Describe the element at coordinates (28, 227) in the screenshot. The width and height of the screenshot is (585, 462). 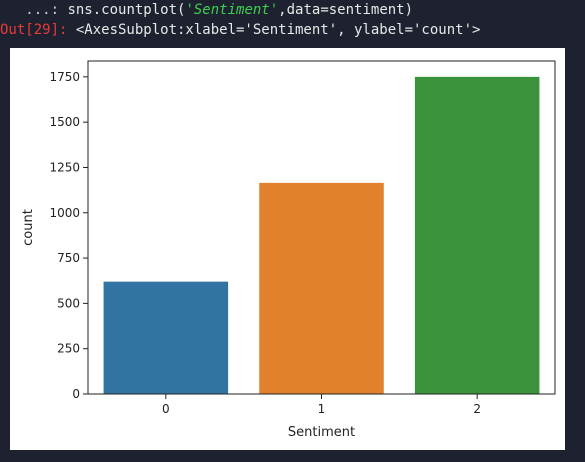
I see `y-axis-label: count` at that location.